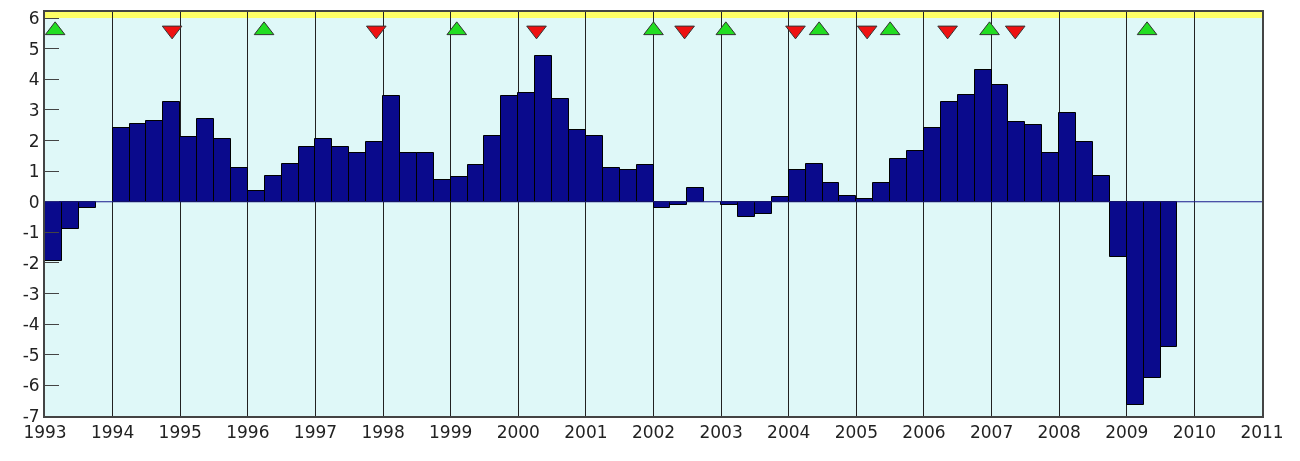 The image size is (1300, 461). What do you see at coordinates (518, 432) in the screenshot?
I see `x-tick-label: 2000` at bounding box center [518, 432].